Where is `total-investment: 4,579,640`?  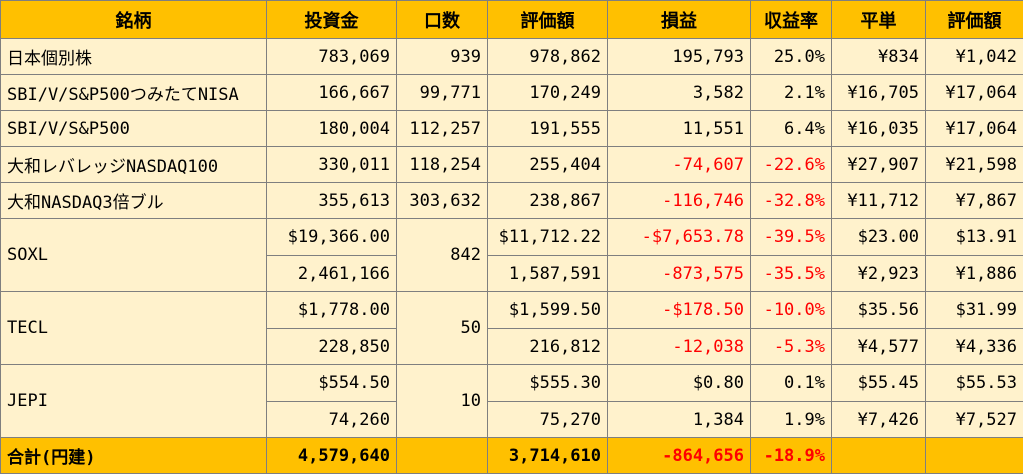
total-investment: 4,579,640 is located at coordinates (331, 455).